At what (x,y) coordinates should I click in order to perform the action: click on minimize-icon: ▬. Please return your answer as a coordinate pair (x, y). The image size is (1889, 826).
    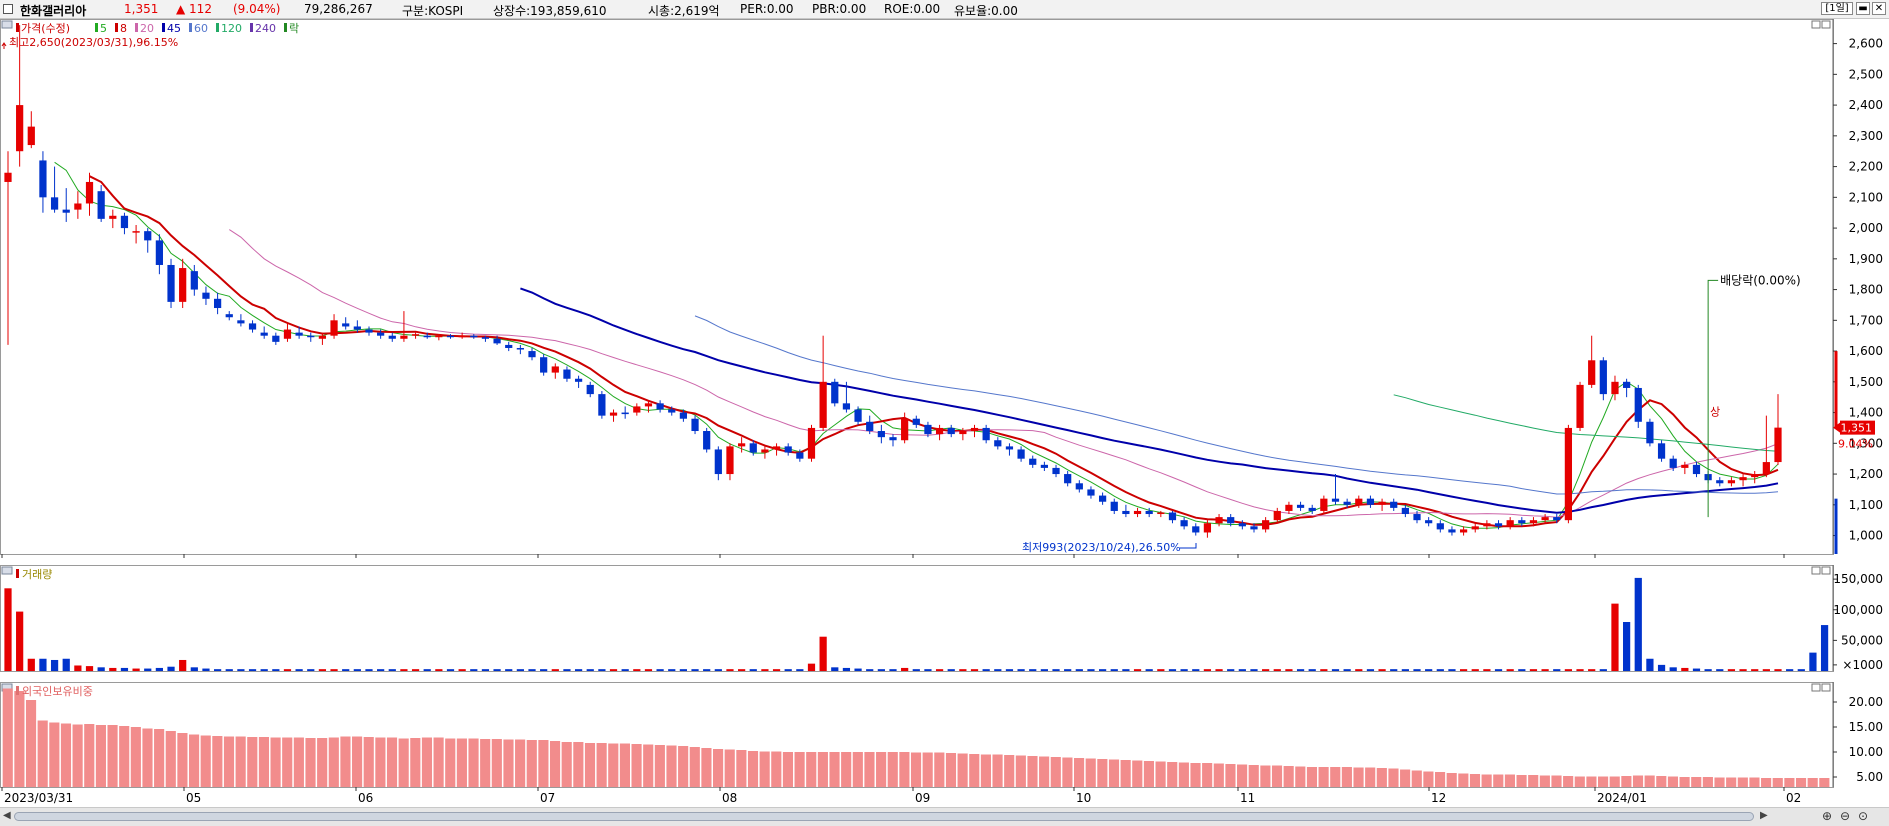
    Looking at the image, I should click on (1863, 8).